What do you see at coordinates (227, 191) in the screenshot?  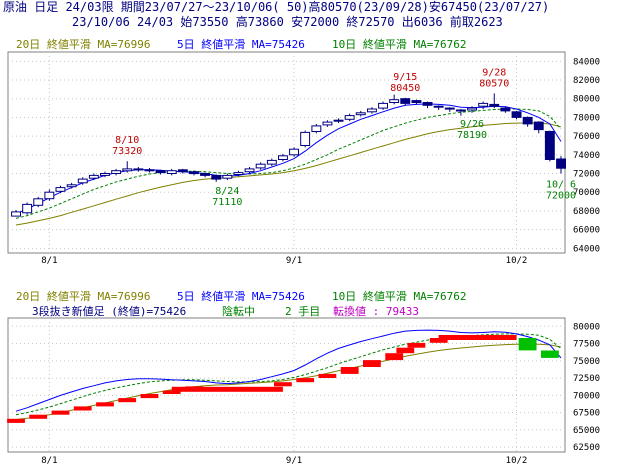 I see `annotation-date: 8/24` at bounding box center [227, 191].